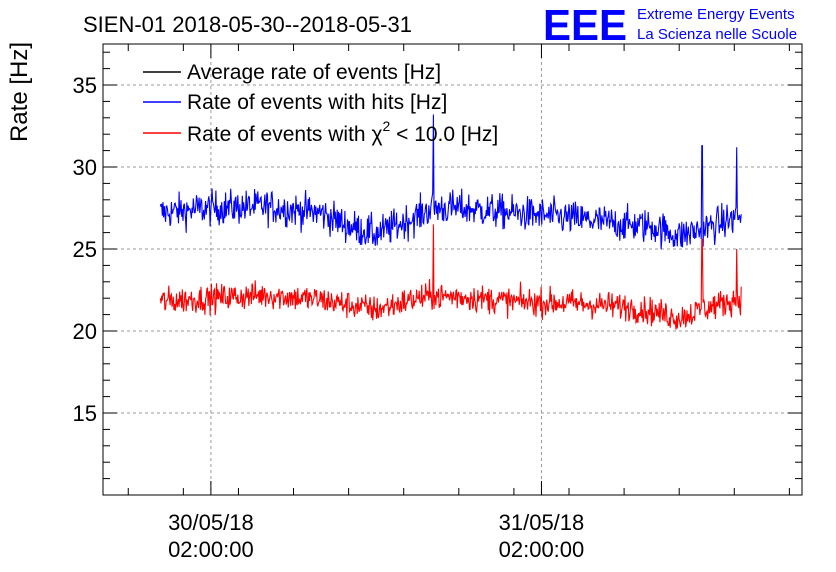 The width and height of the screenshot is (836, 572). I want to click on legend-label-chi2: Rate of events with χ2 < 10.0 [Hz], so click(342, 132).